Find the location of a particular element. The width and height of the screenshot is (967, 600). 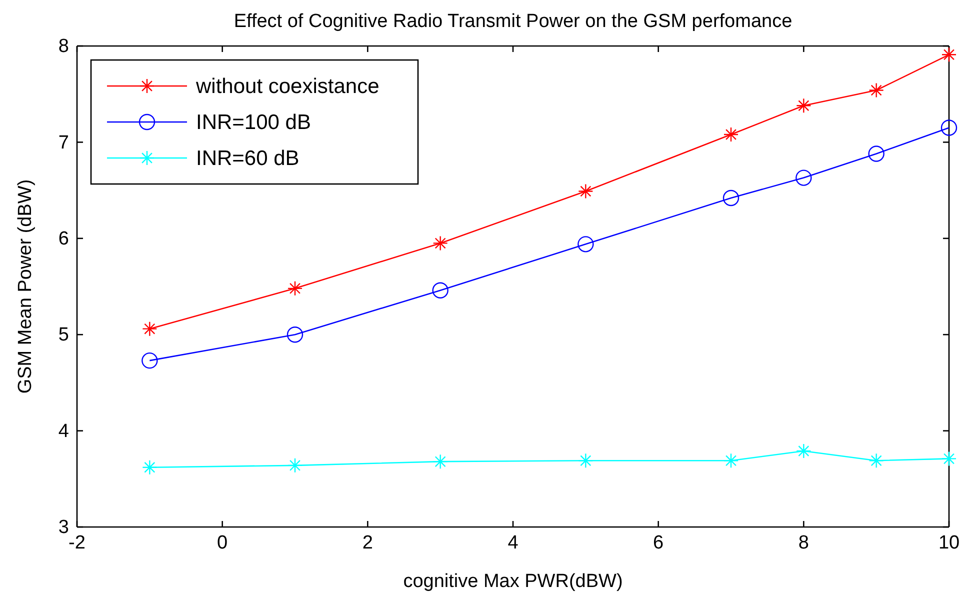

y-tick-label: 3 is located at coordinates (63, 527).